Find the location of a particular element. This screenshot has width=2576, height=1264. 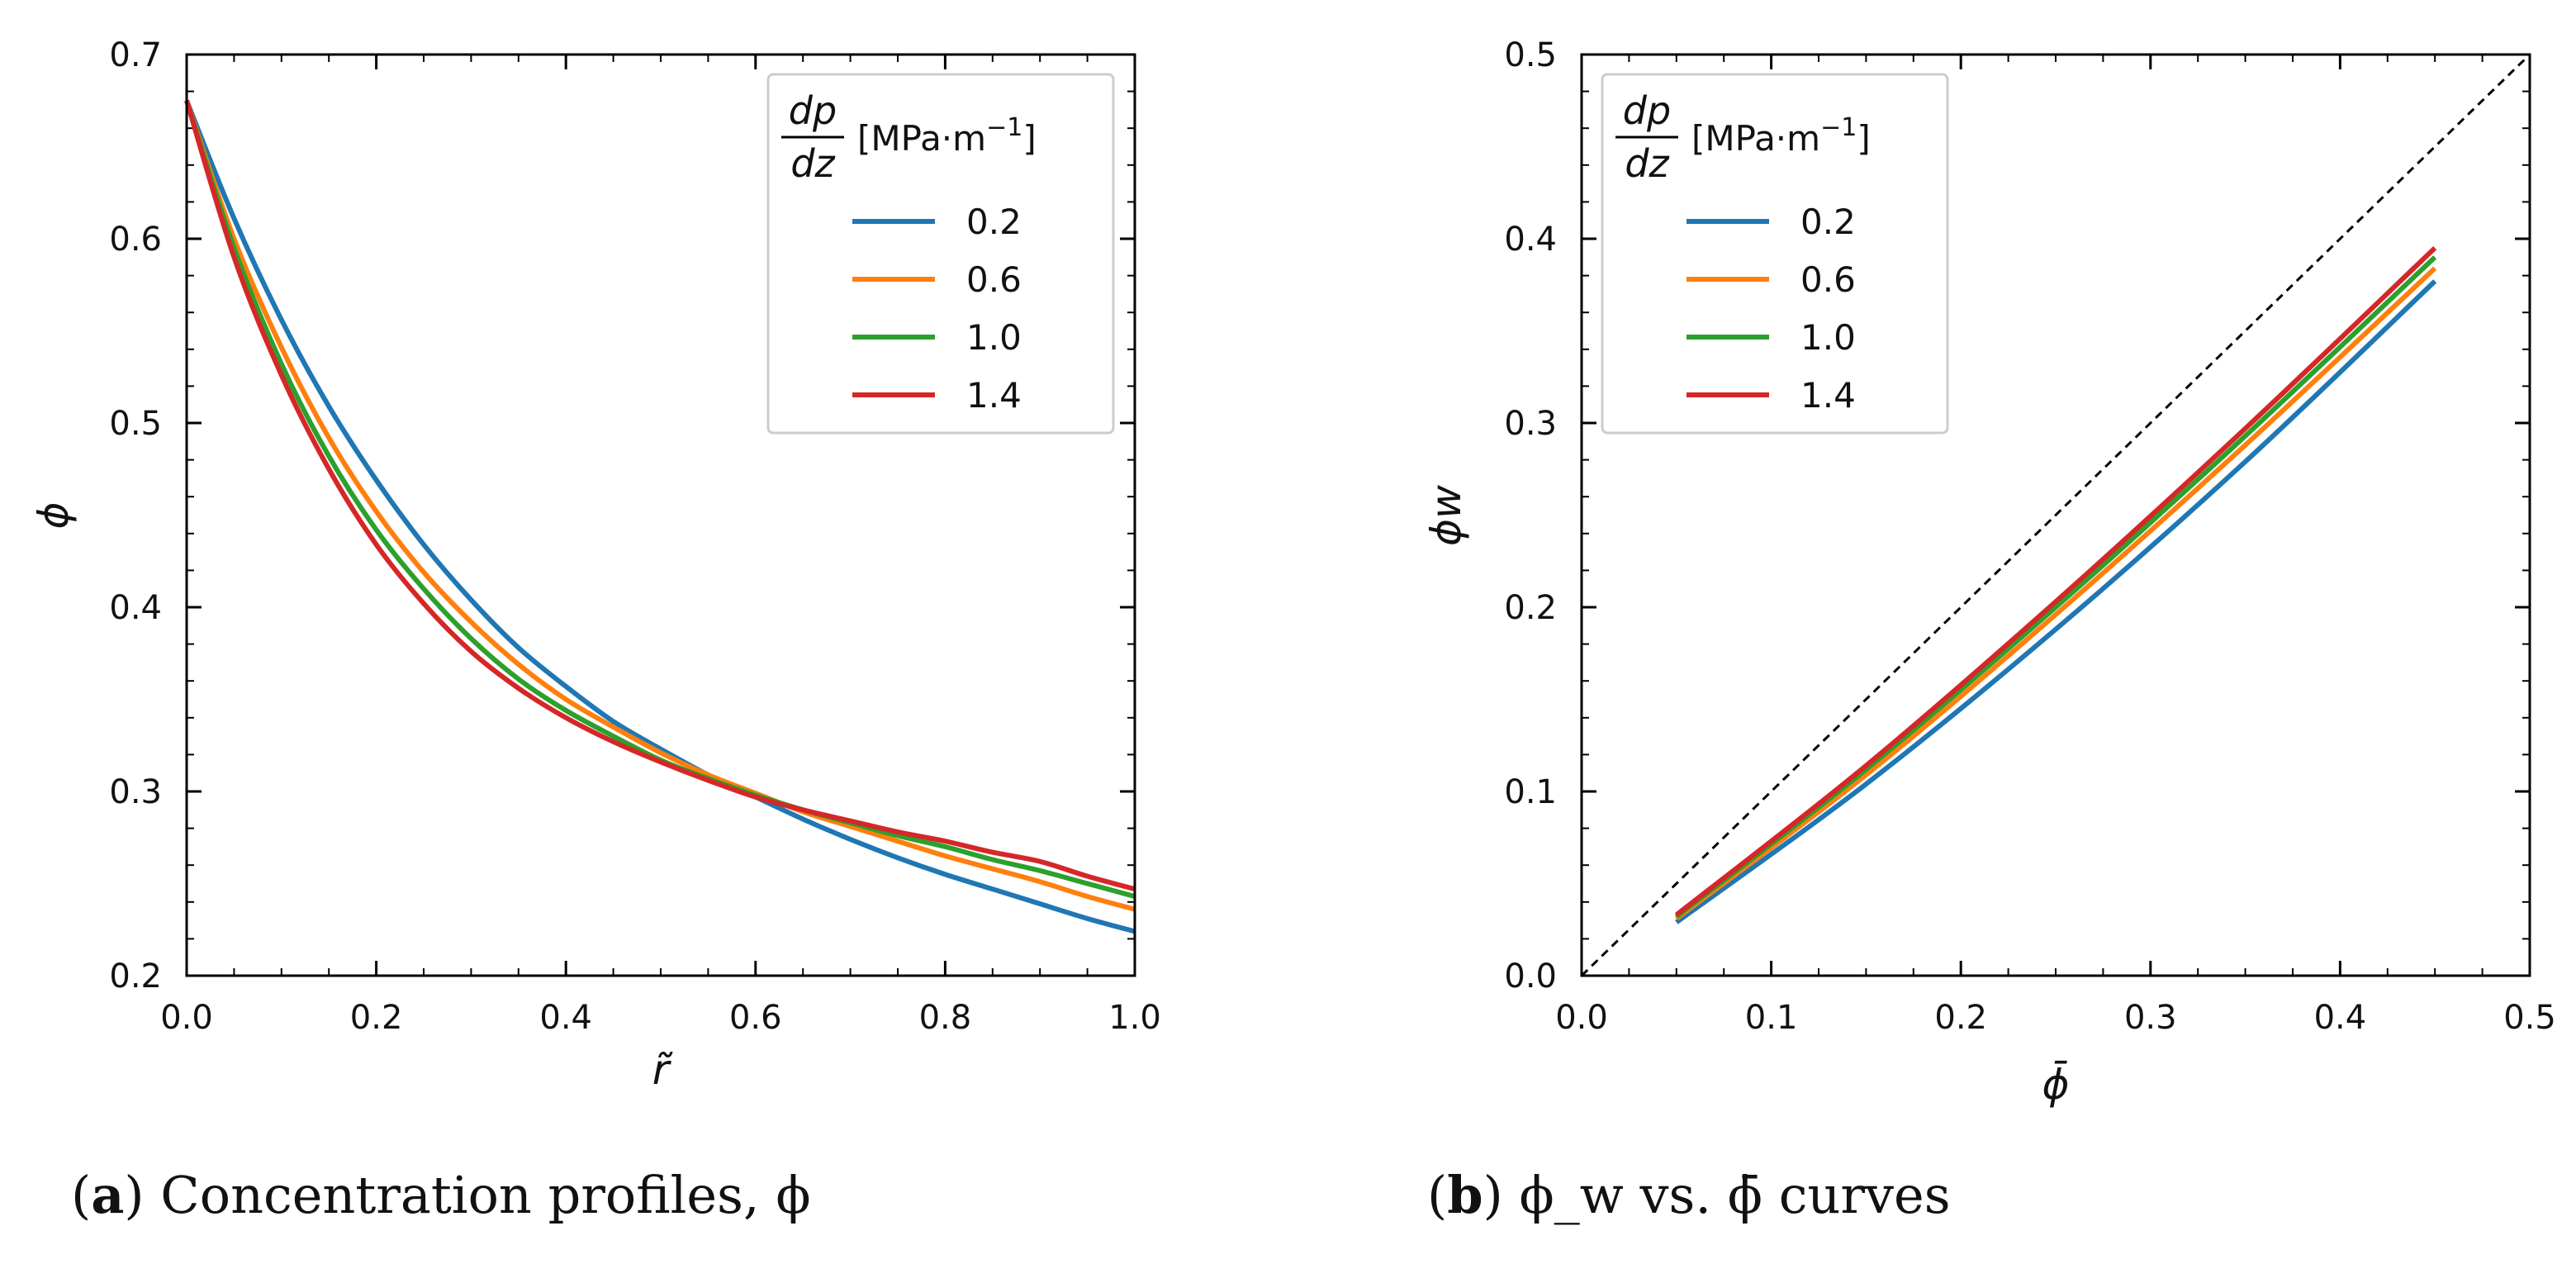

caption-a: (a) Concentration profiles, ϕ is located at coordinates (441, 1195).